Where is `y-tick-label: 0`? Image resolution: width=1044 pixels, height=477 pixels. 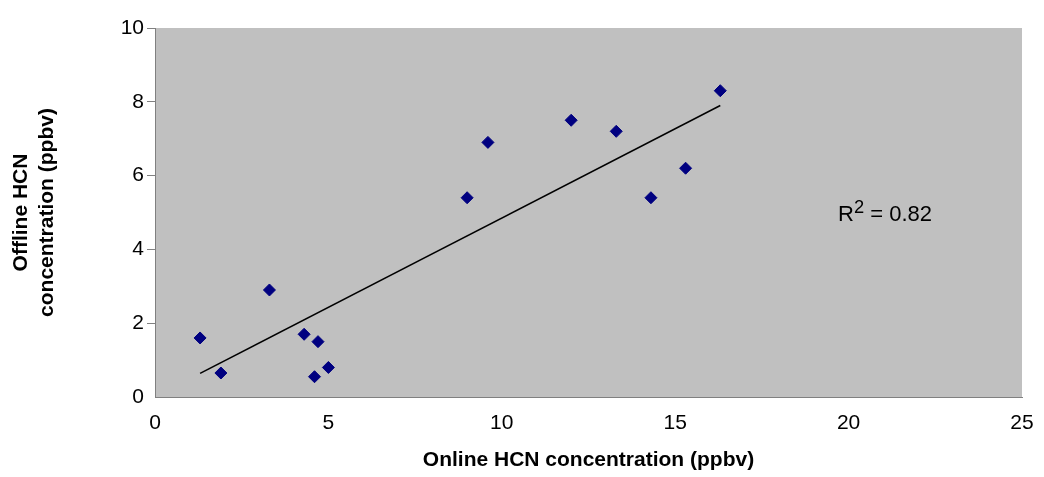 y-tick-label: 0 is located at coordinates (138, 395).